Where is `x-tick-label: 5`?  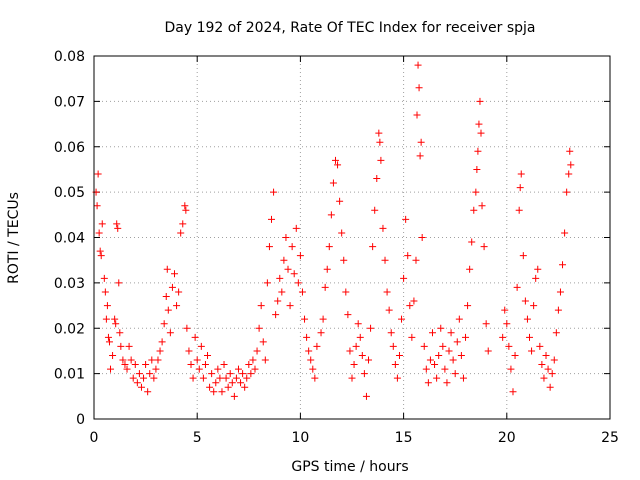 x-tick-label: 5 is located at coordinates (197, 438).